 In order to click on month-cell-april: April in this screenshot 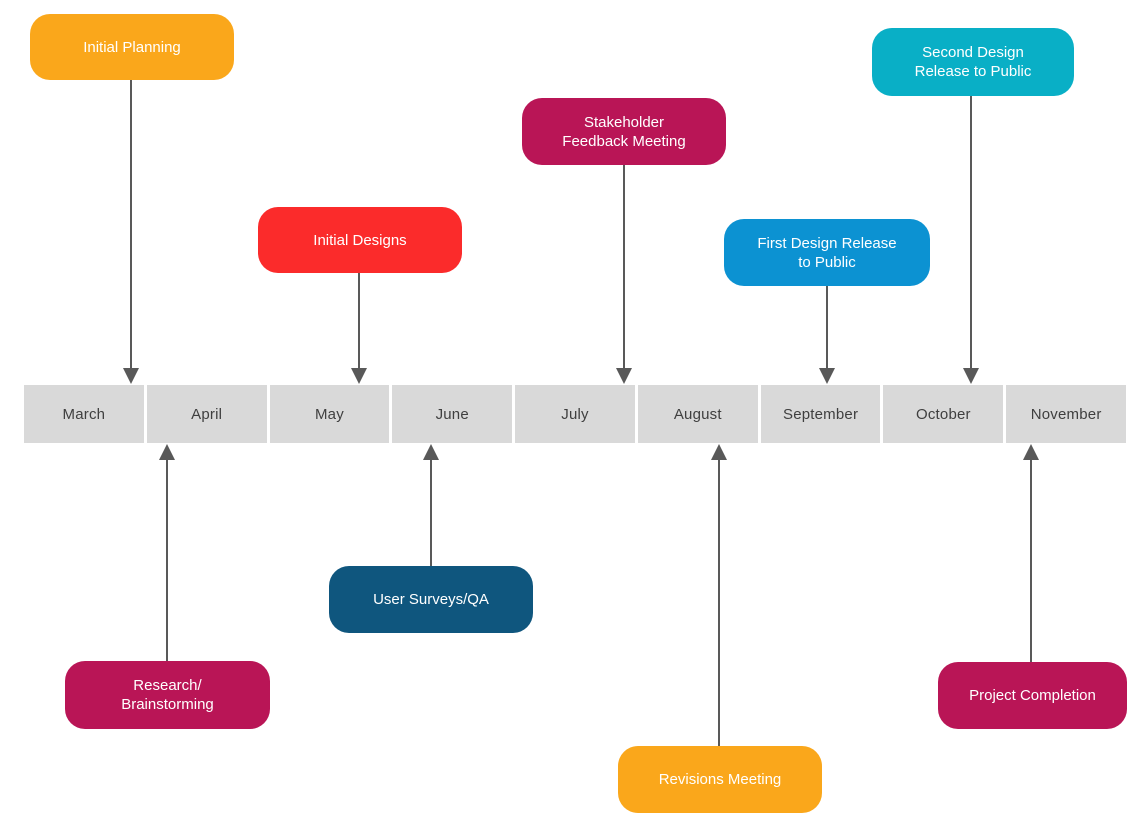, I will do `click(206, 414)`.